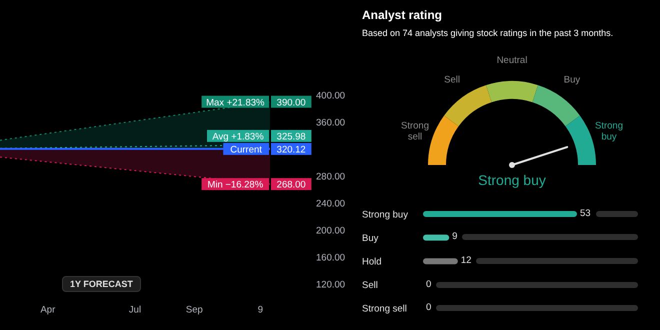 The height and width of the screenshot is (330, 660). Describe the element at coordinates (331, 230) in the screenshot. I see `y-tick-label: 200.00` at that location.